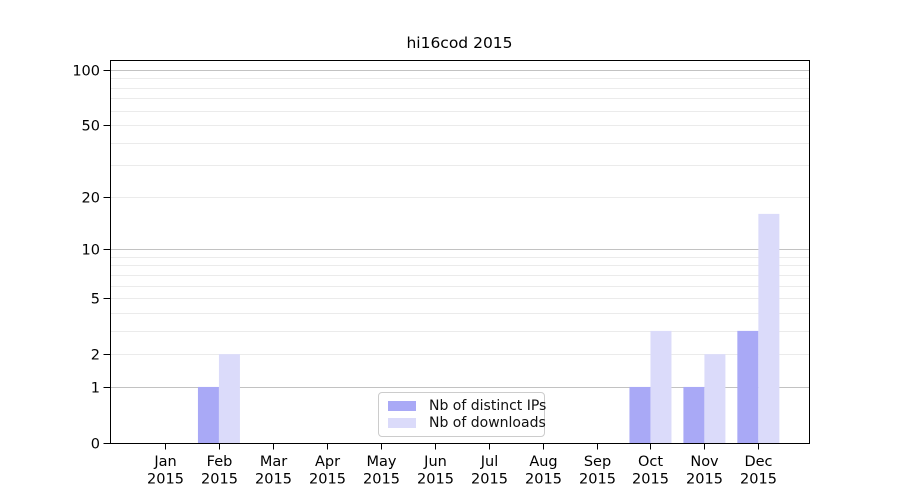 Image resolution: width=900 pixels, height=500 pixels. What do you see at coordinates (597, 462) in the screenshot?
I see `x-tick-label-month: Sep` at bounding box center [597, 462].